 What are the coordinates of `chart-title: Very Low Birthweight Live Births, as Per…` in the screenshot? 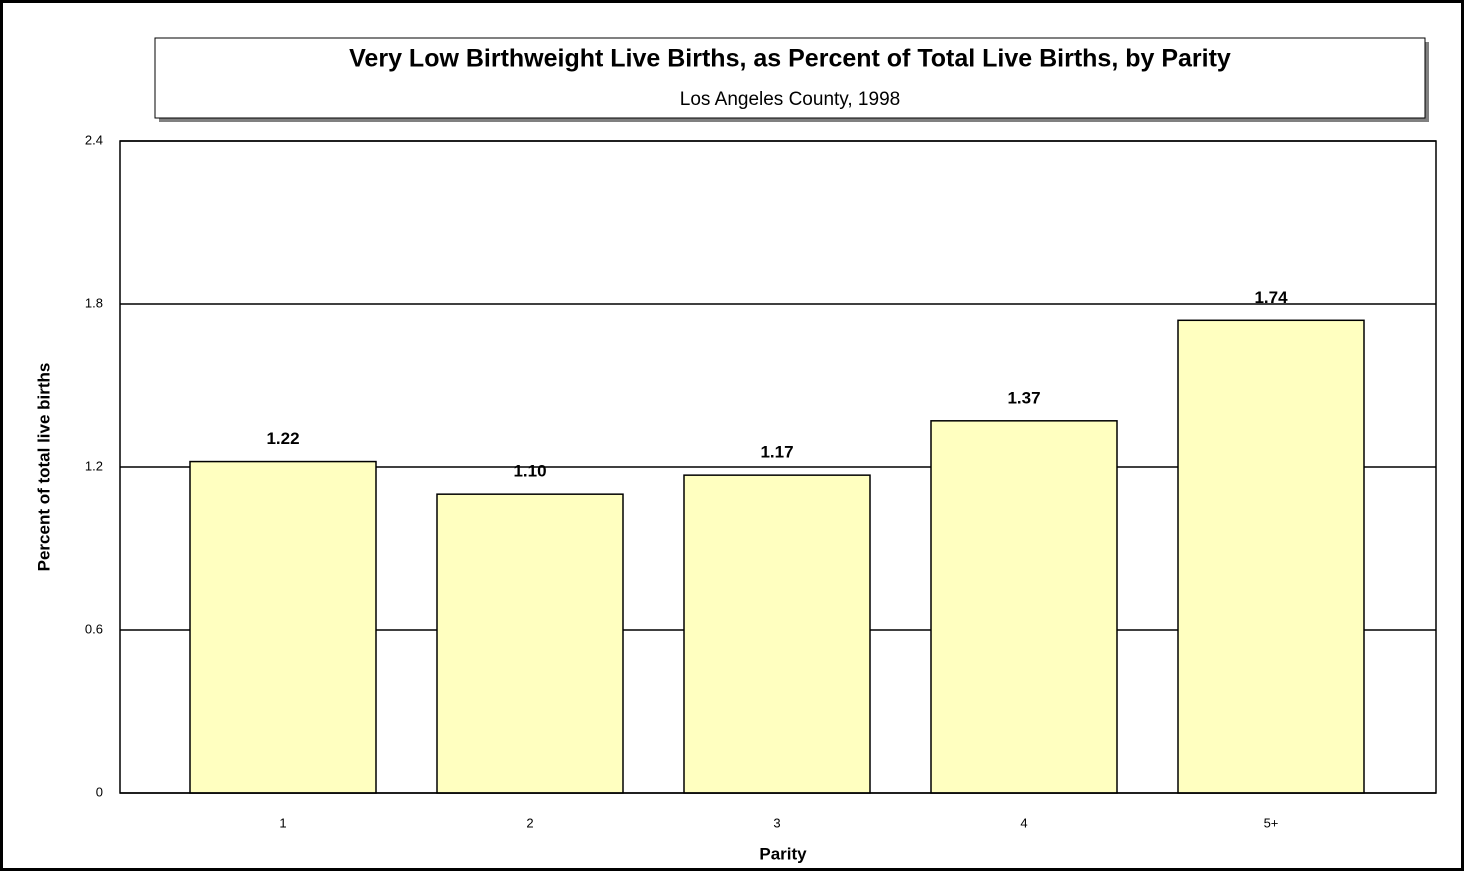 It's located at (790, 59).